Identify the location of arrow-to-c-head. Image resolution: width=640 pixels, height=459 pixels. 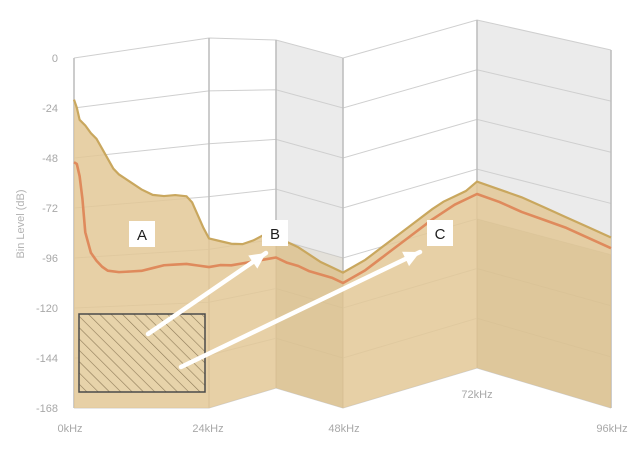
(411, 259).